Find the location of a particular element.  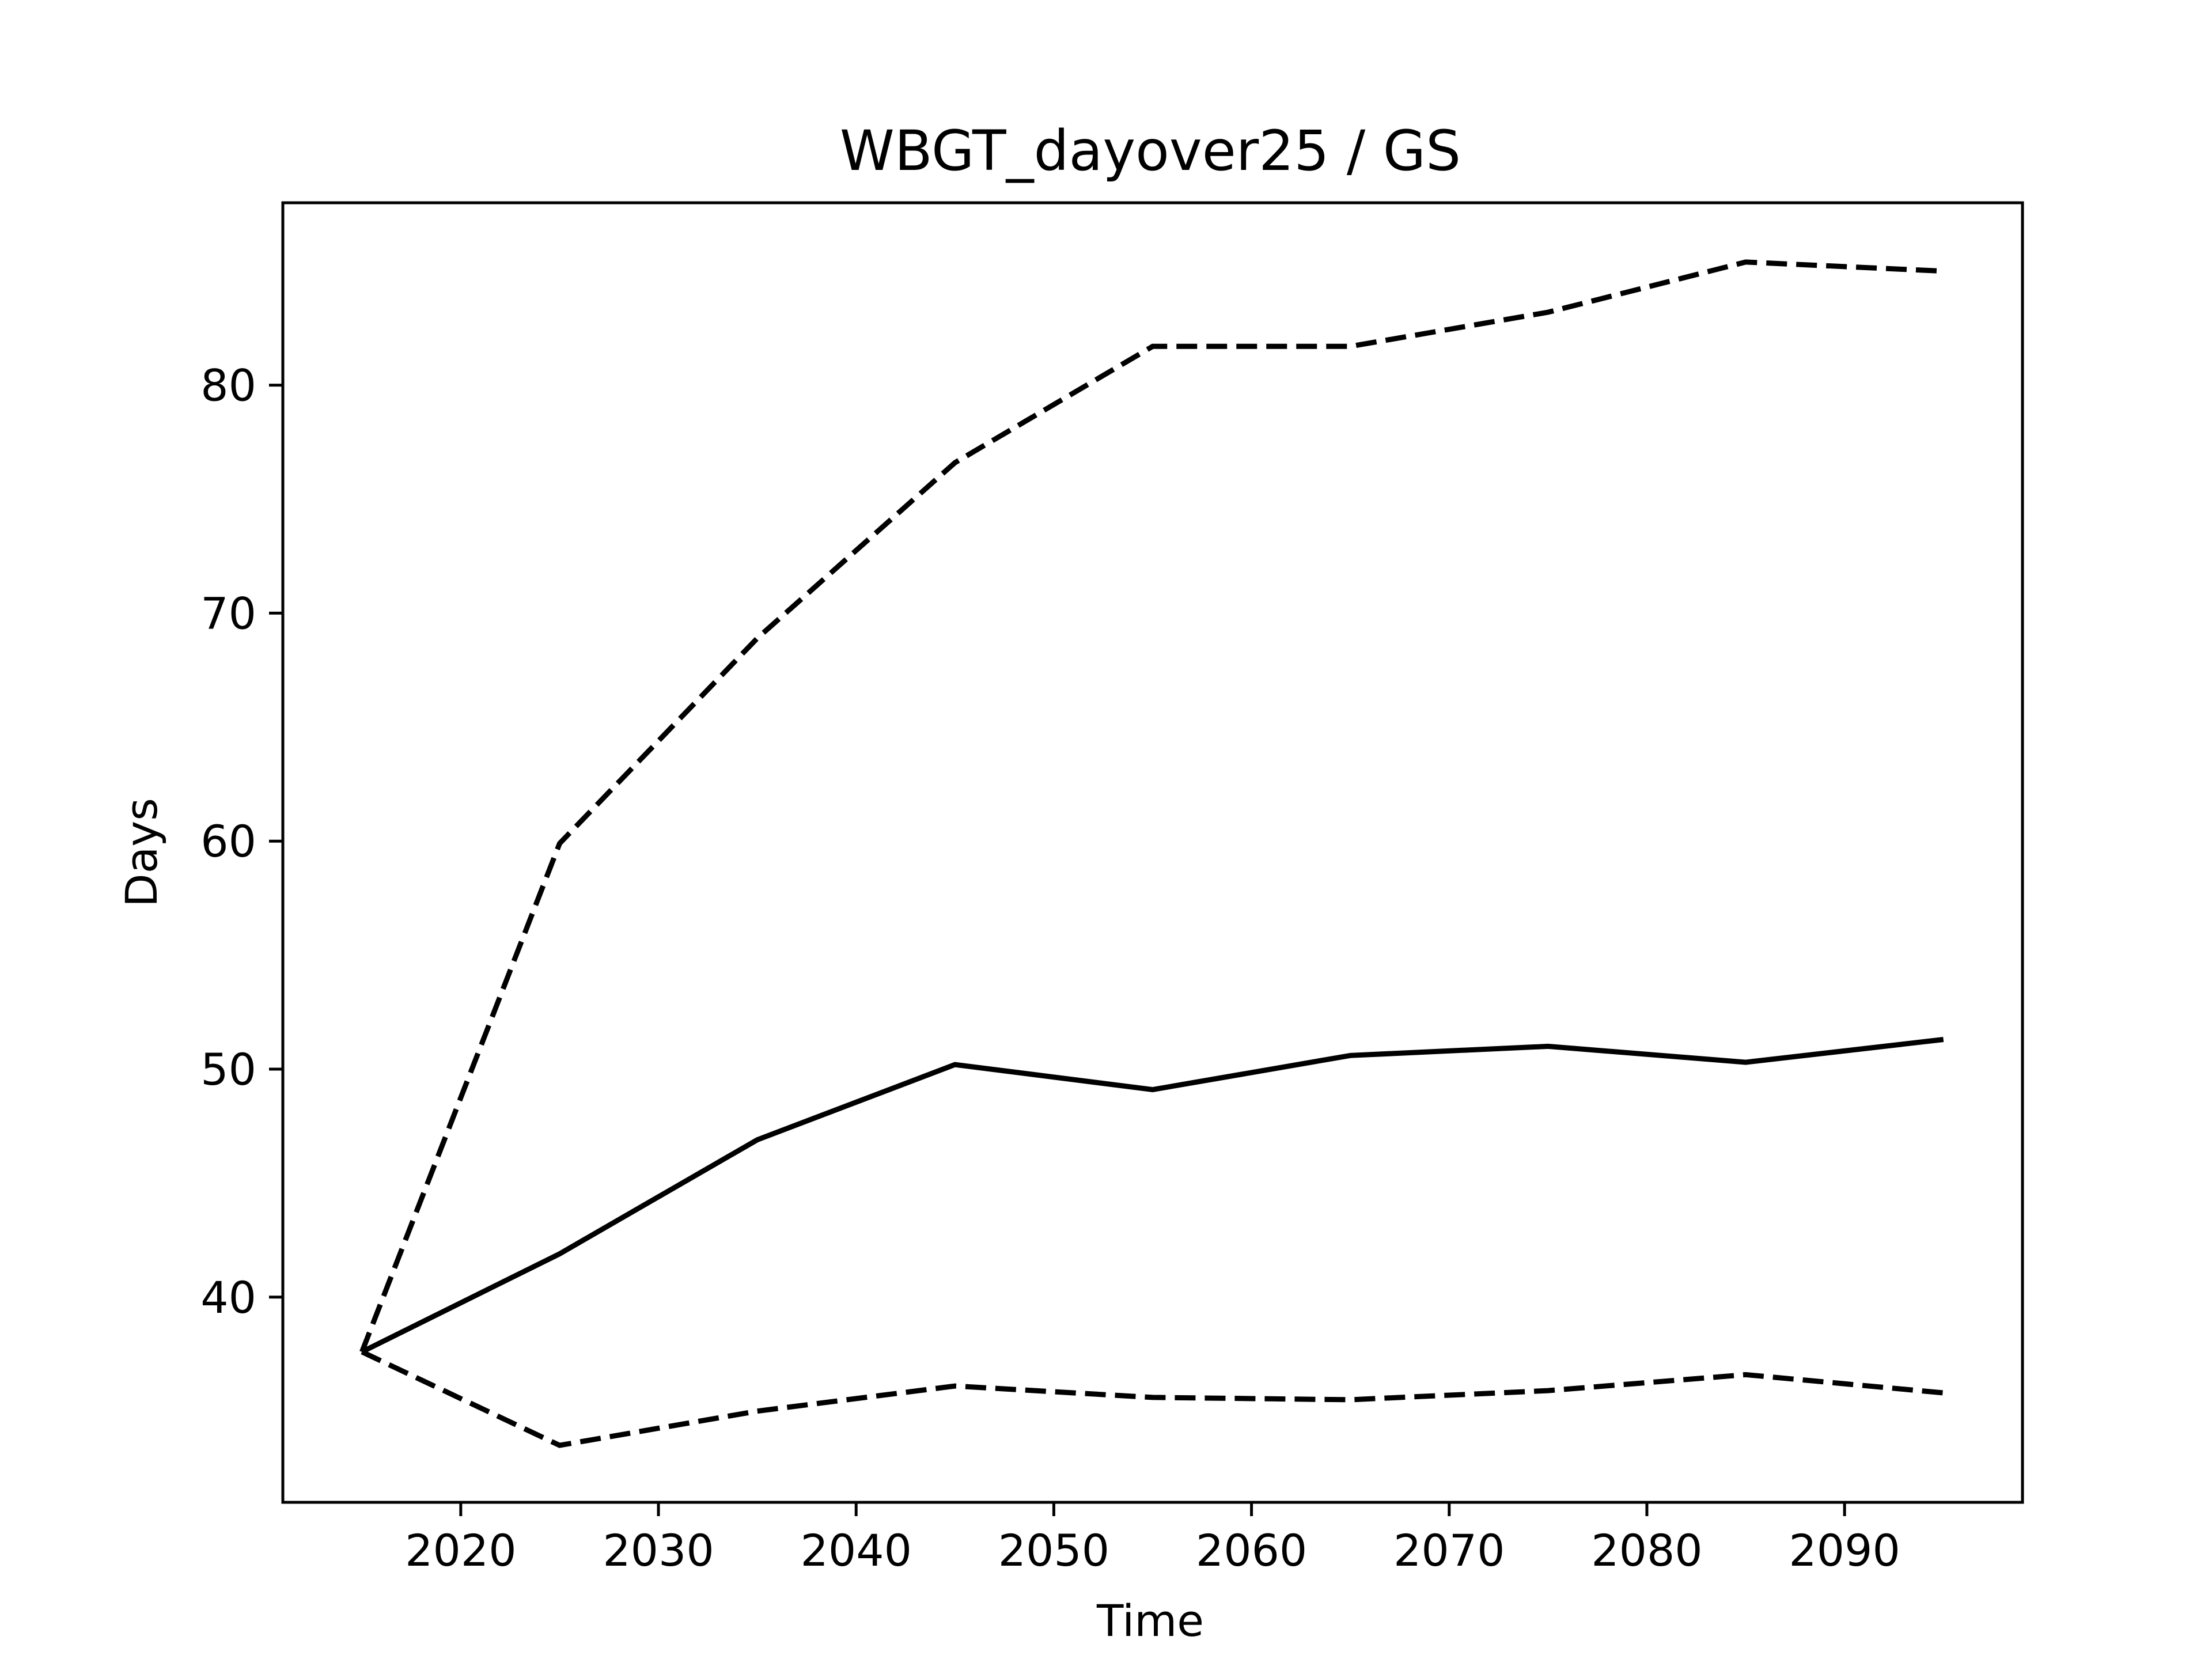

x-tick-label: 2090 is located at coordinates (1844, 1550).